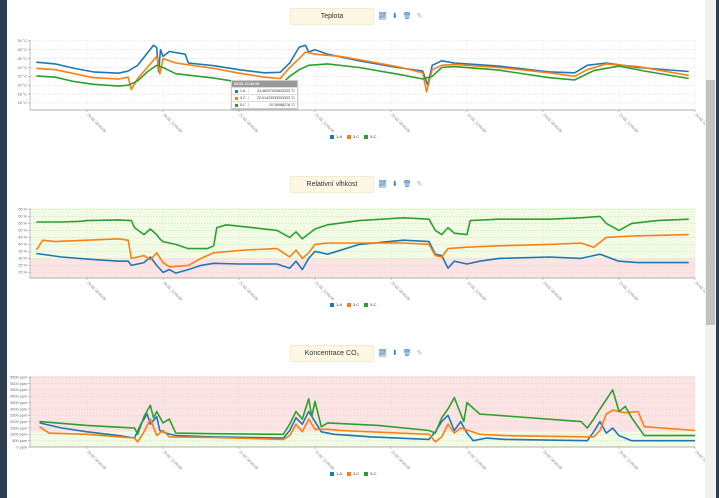  What do you see at coordinates (18, 397) in the screenshot?
I see `y-tick-label: 4000 ppm` at bounding box center [18, 397].